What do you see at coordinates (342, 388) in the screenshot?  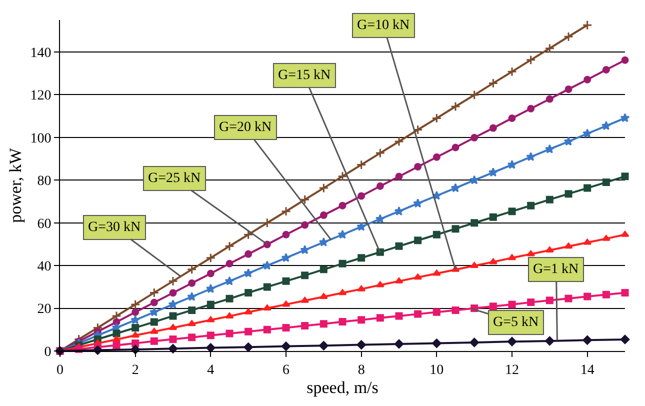 I see `x-axis-title: speed, m/s` at bounding box center [342, 388].